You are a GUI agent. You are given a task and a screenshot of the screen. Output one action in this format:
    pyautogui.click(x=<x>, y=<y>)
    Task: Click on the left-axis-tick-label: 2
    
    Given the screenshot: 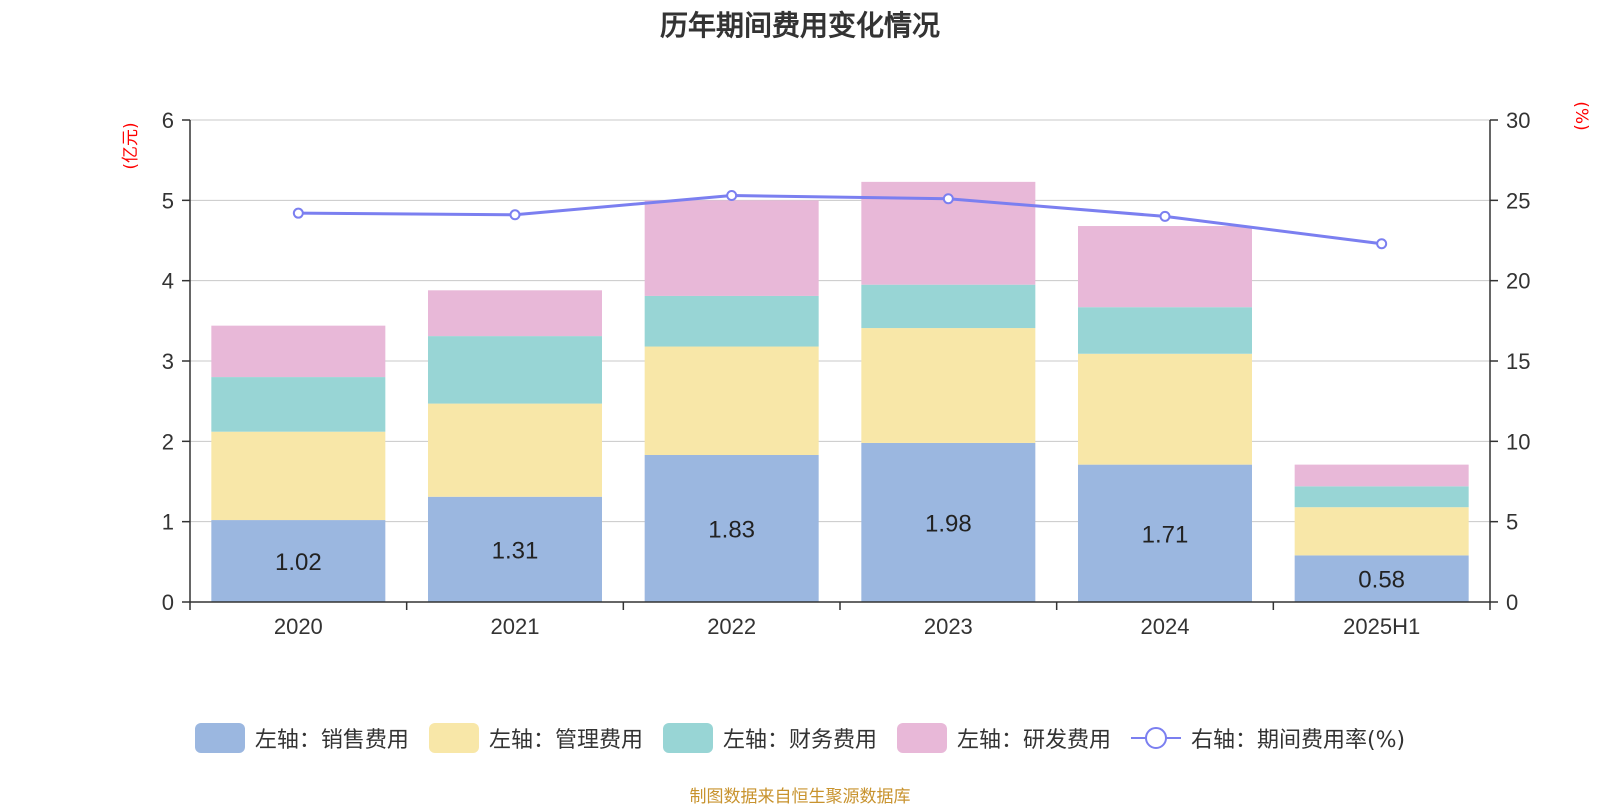 What is the action you would take?
    pyautogui.click(x=168, y=441)
    